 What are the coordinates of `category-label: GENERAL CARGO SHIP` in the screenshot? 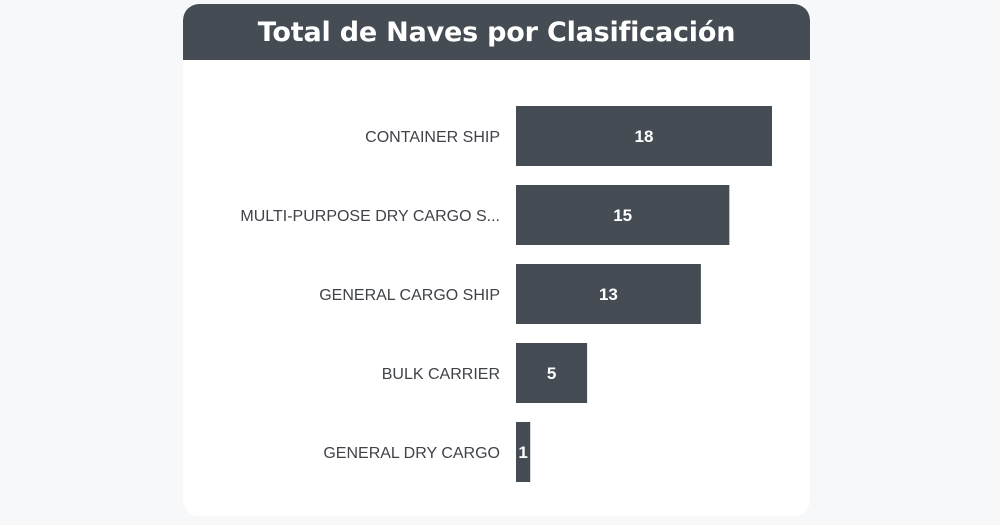 It's located at (409, 295).